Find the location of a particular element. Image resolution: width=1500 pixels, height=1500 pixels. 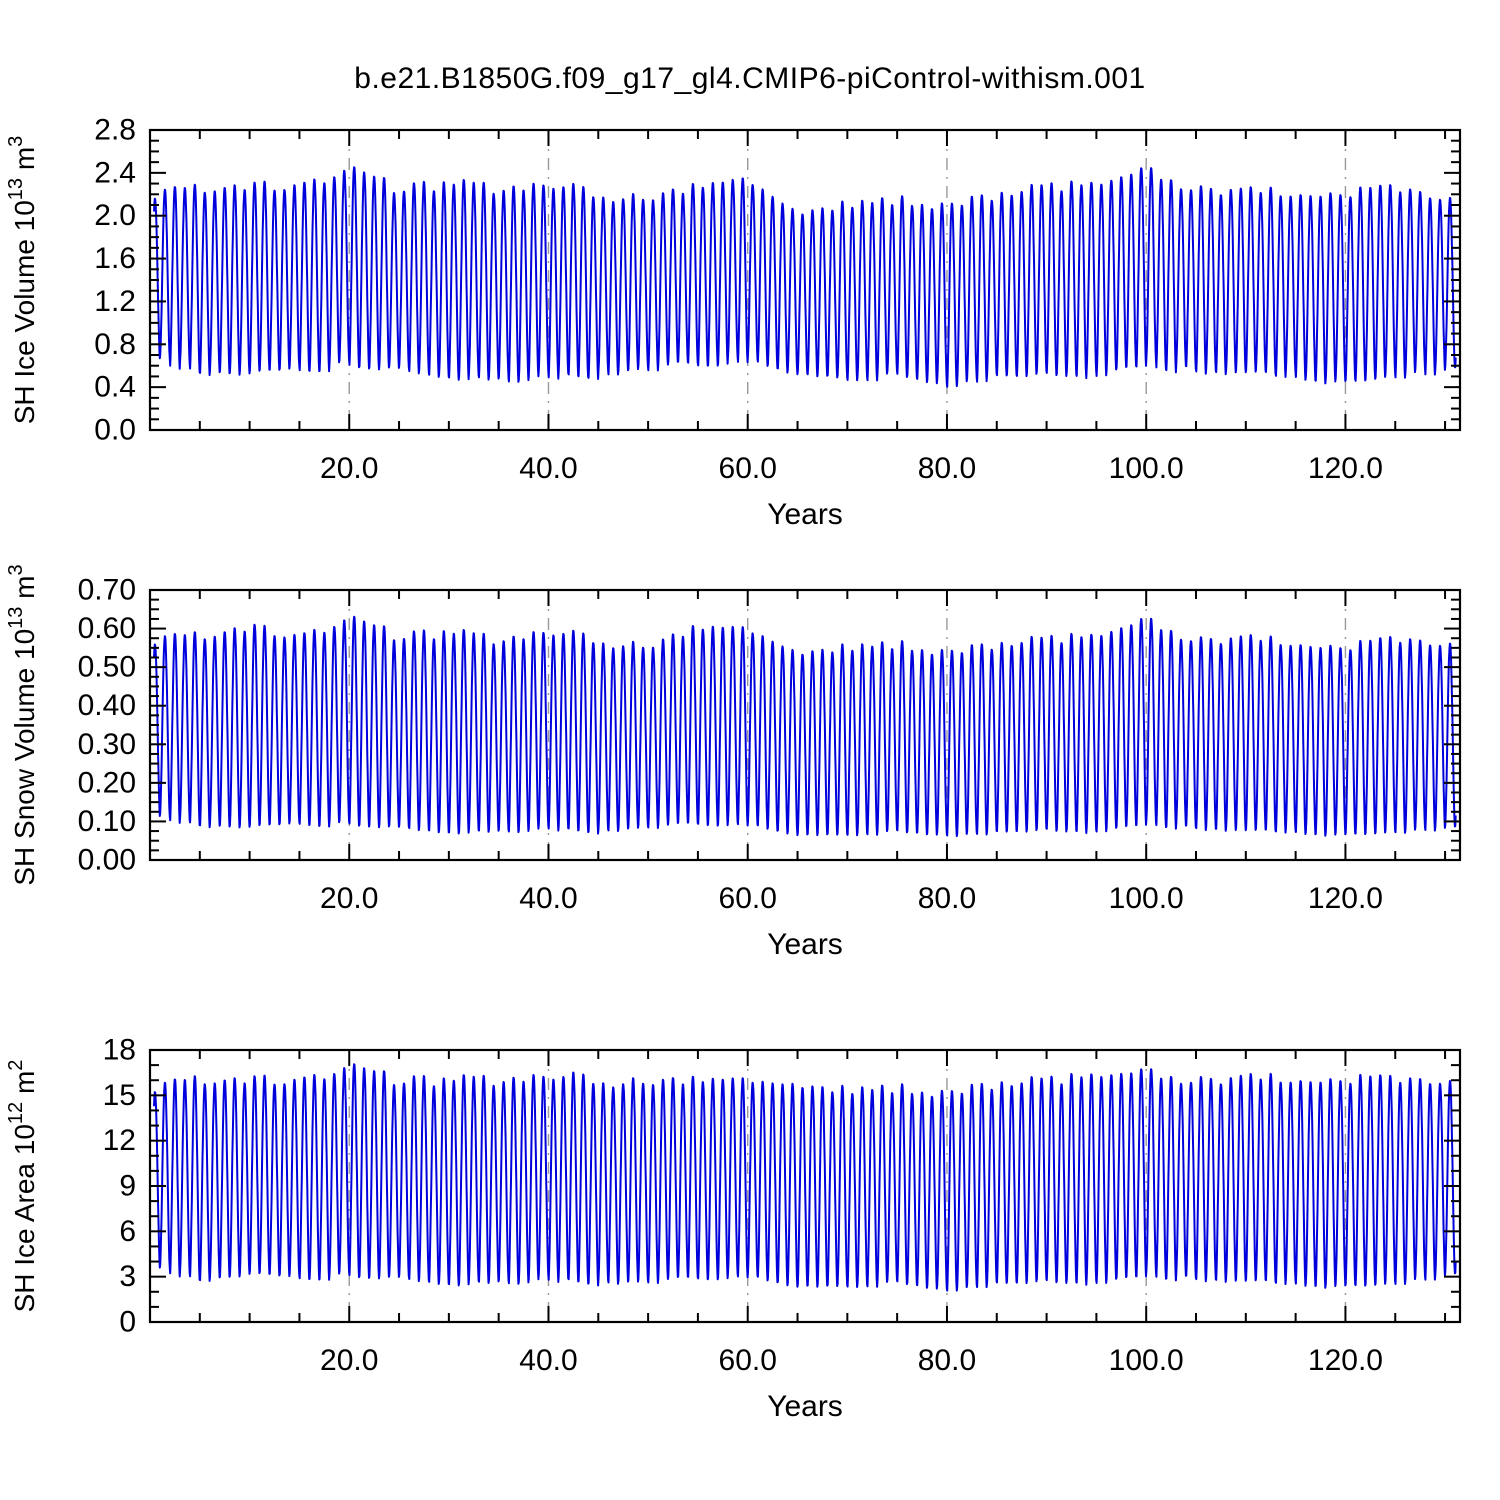

svg-text: 0.20 is located at coordinates (107, 782).